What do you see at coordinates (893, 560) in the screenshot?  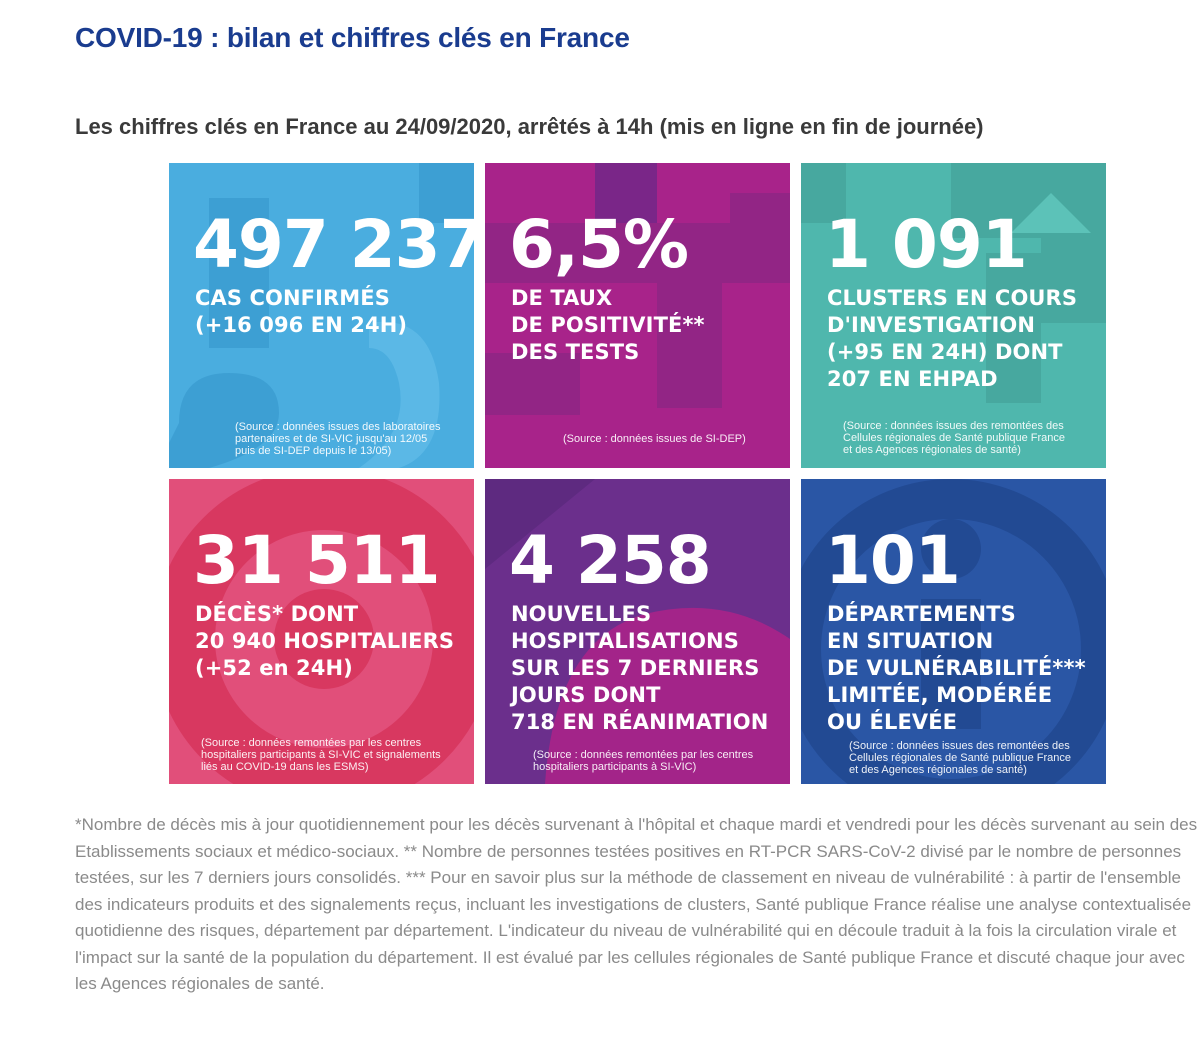 I see `vulnerable-departments-value: 101` at bounding box center [893, 560].